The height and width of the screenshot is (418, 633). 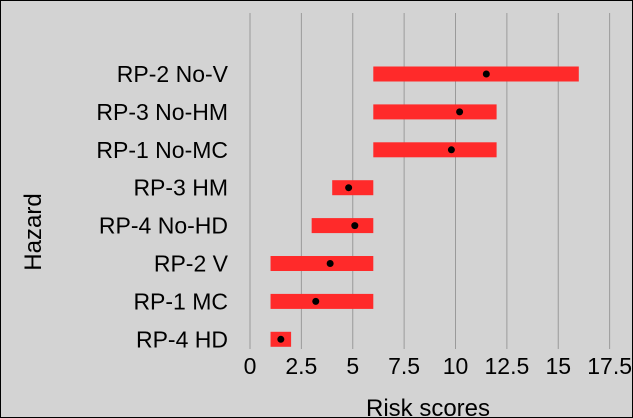 I want to click on category-label: RP-4 No-HD, so click(x=163, y=226).